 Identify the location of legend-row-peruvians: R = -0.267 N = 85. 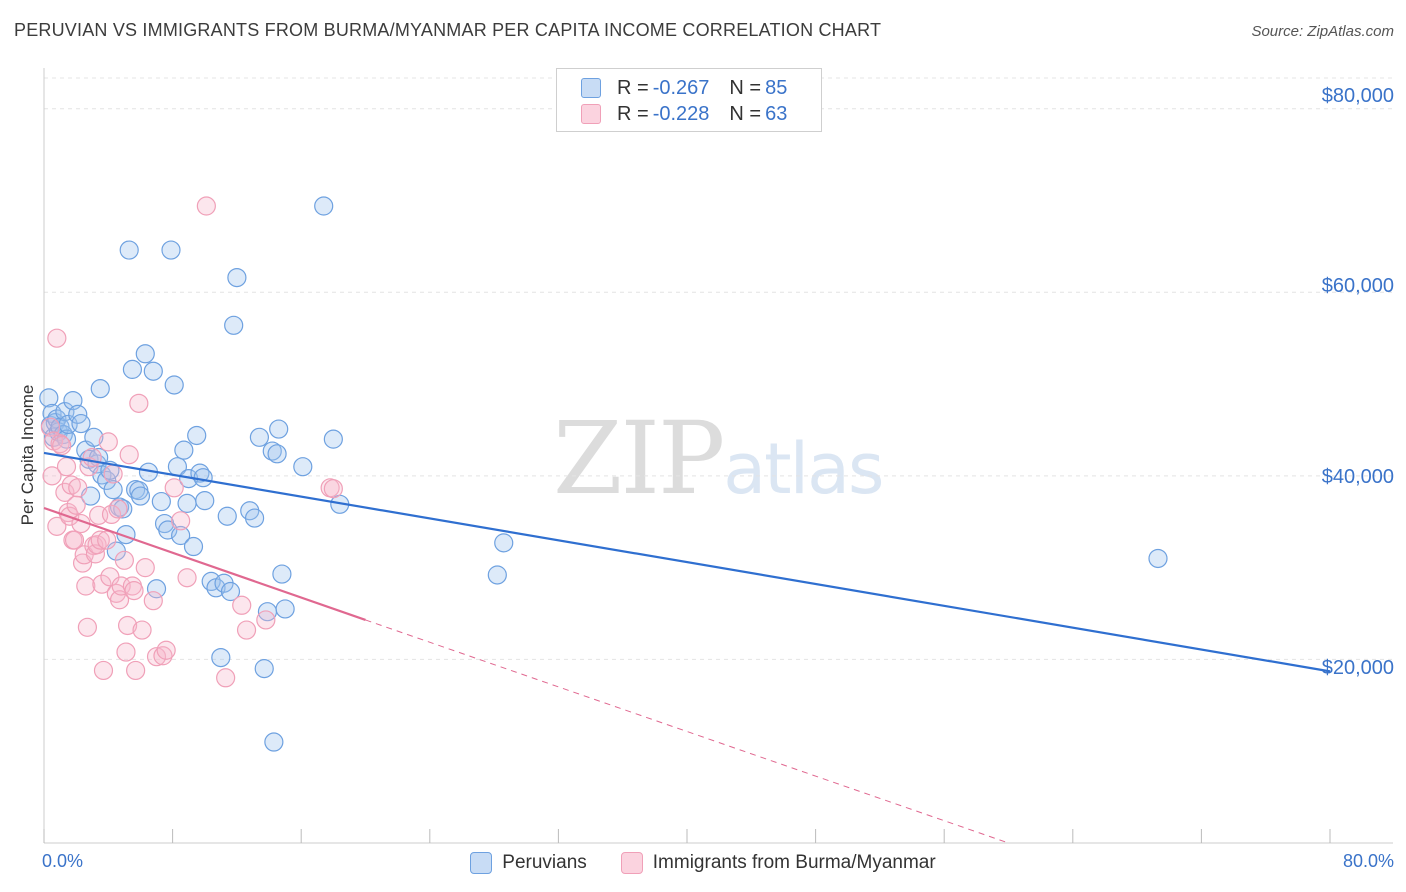
(684, 88).